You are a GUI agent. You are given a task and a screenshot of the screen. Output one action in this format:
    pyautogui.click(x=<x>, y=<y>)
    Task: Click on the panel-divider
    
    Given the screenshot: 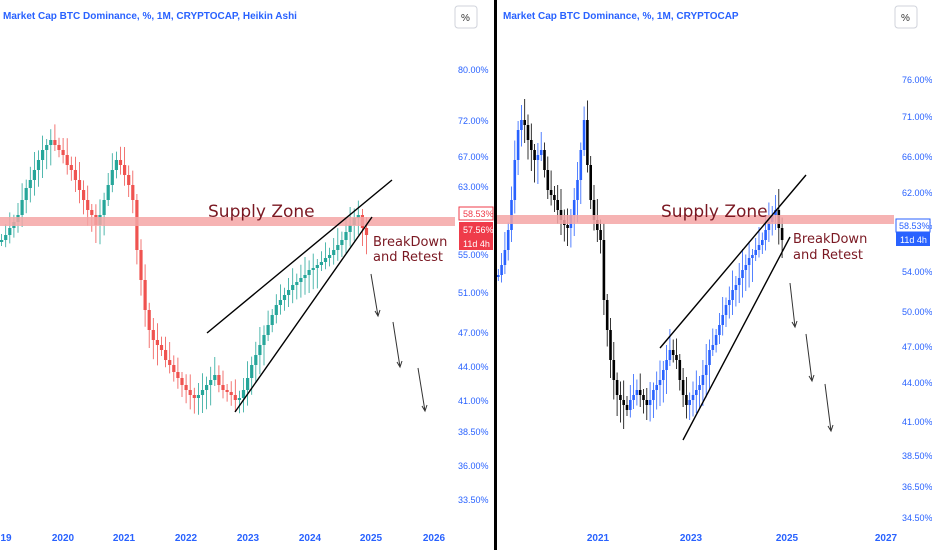 What is the action you would take?
    pyautogui.click(x=495, y=275)
    